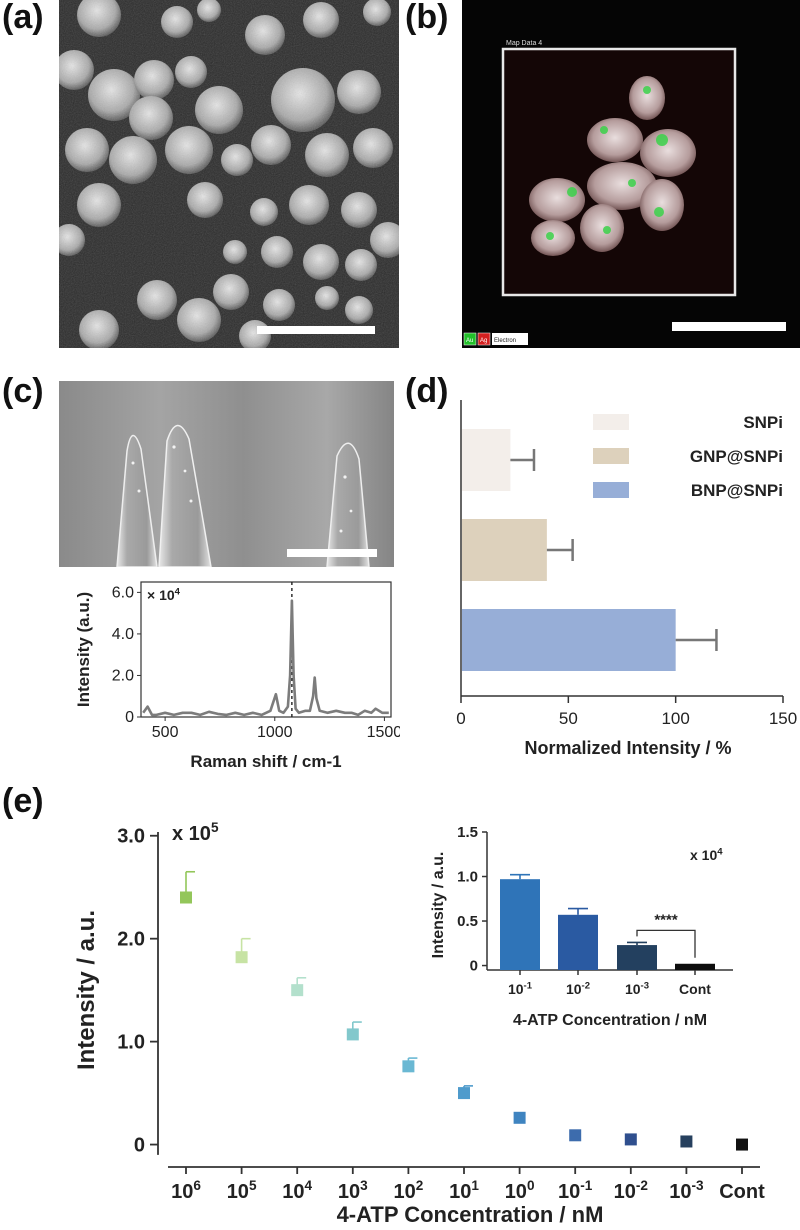 Image resolution: width=800 pixels, height=1230 pixels. I want to click on eds-map-image-b: Map Data 4 Au Ag Electron, so click(631, 174).